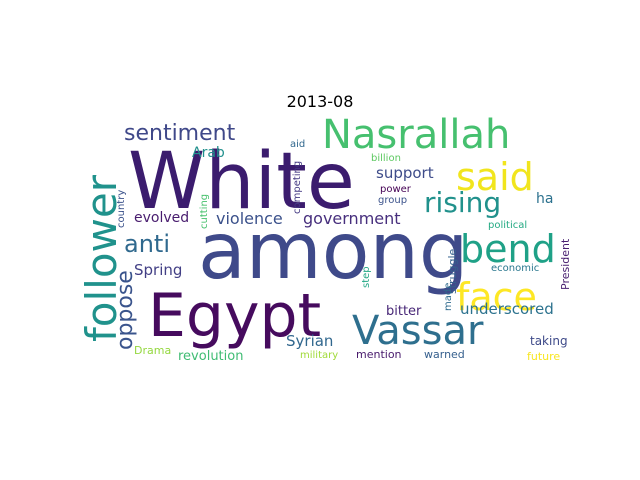 Image resolution: width=640 pixels, height=480 pixels. Describe the element at coordinates (507, 225) in the screenshot. I see `word-political: political` at that location.